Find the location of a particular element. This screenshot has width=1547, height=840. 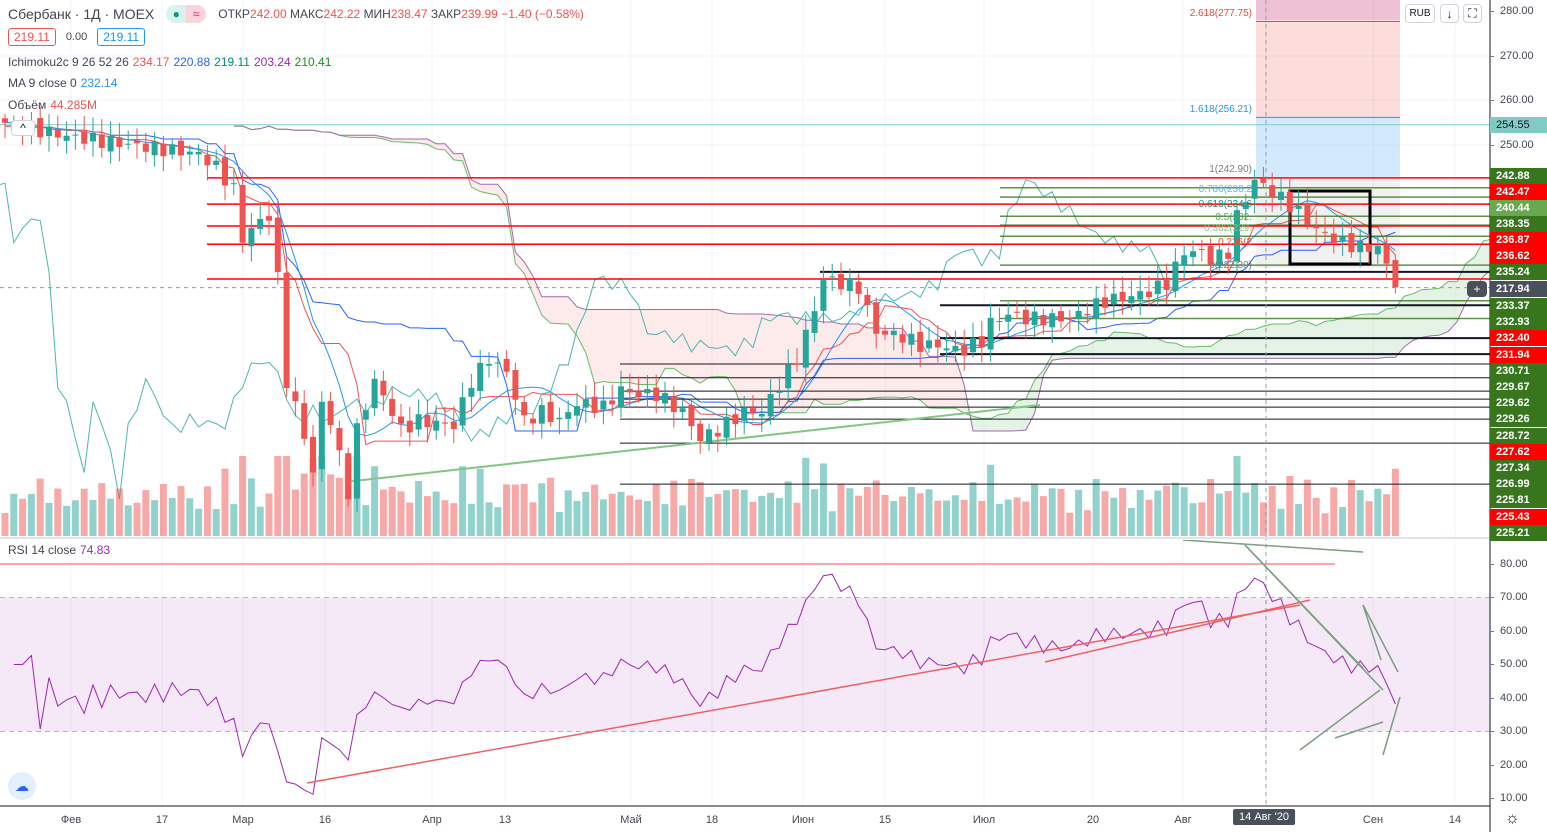

symbol-title: Сбербанк · 1Д · MOEX is located at coordinates (81, 14).